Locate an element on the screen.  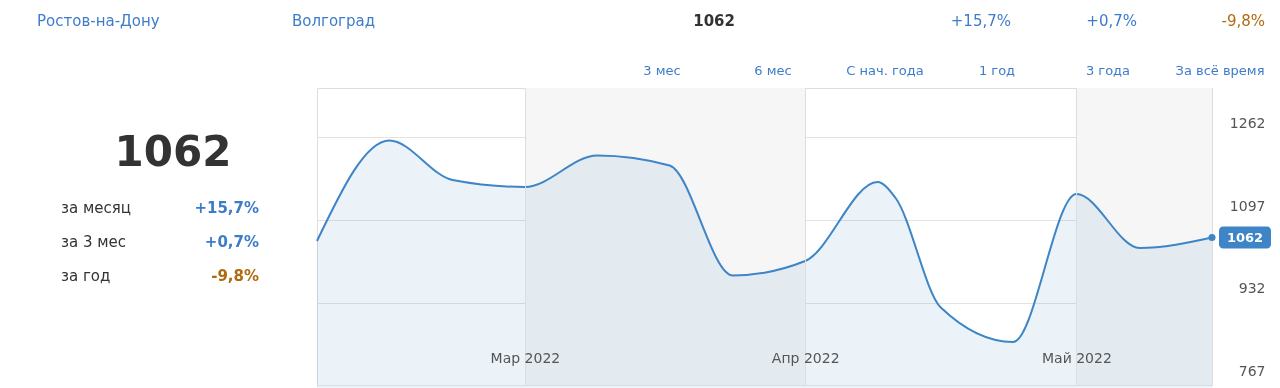
text: С нач. года is located at coordinates (885, 70).